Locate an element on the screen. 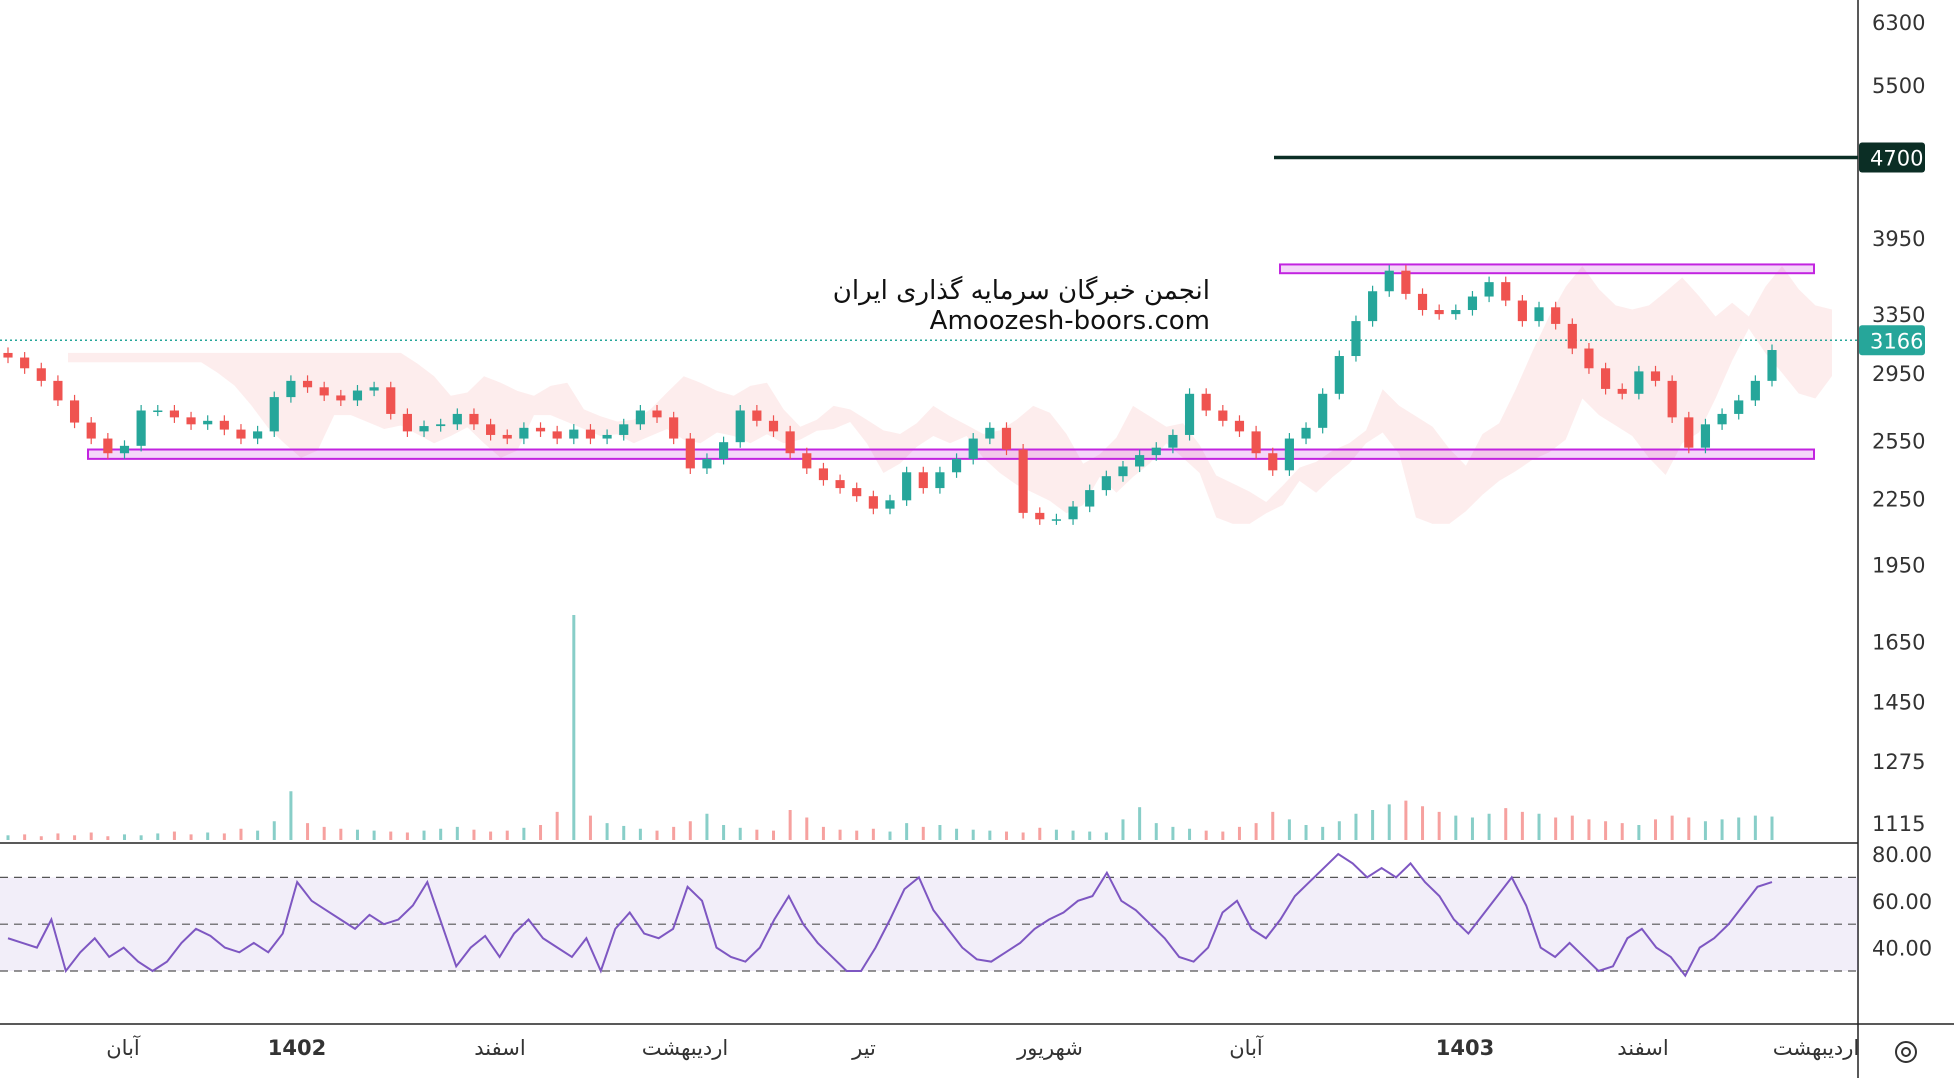 This screenshot has width=1954, height=1082. price-tick-label: 1950 is located at coordinates (1898, 565).